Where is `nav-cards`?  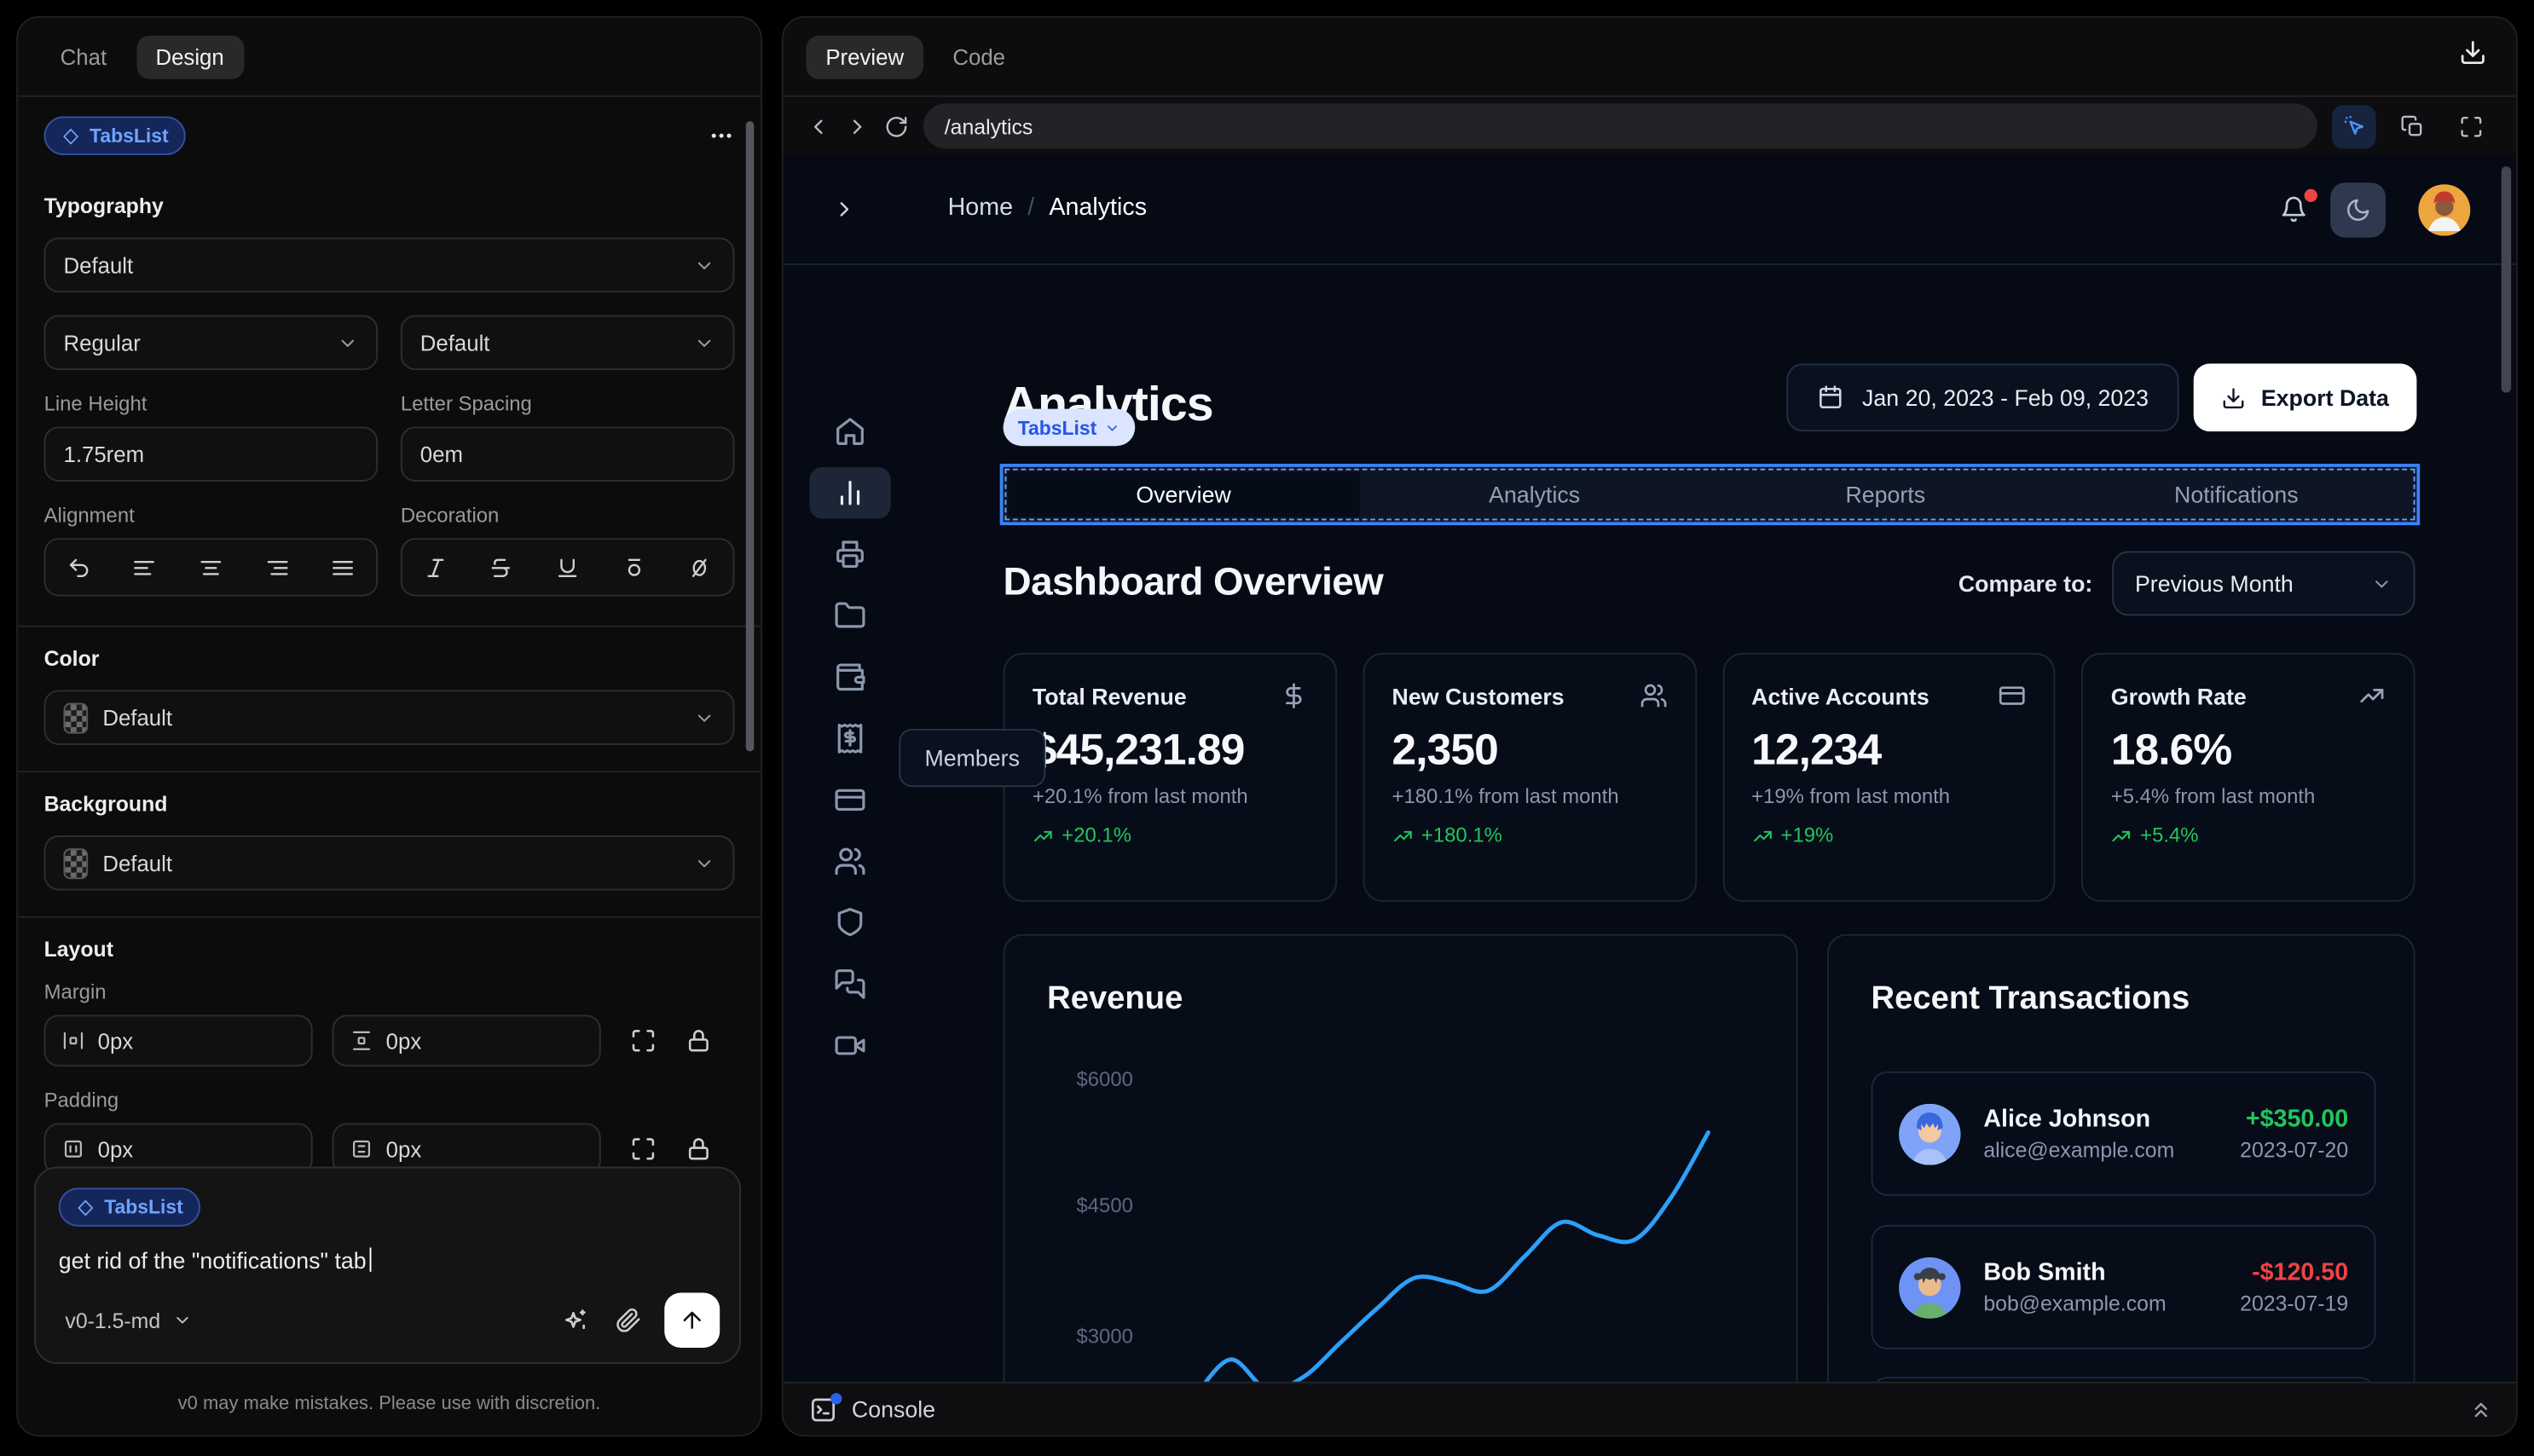 nav-cards is located at coordinates (849, 800).